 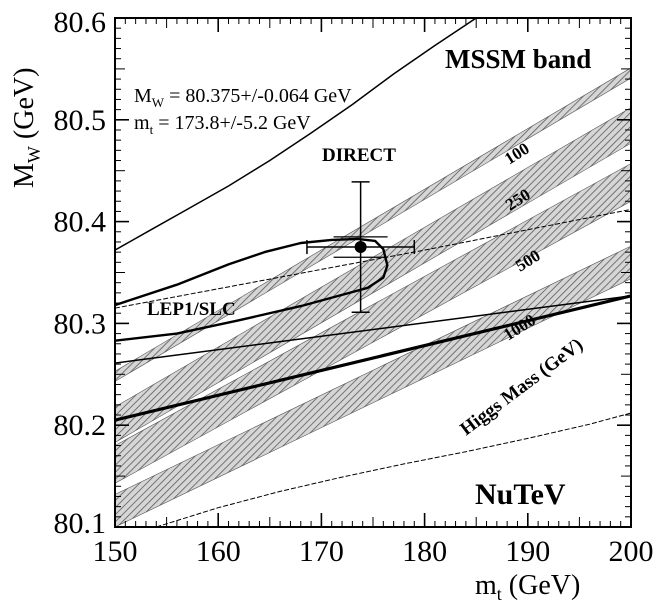 What do you see at coordinates (424, 551) in the screenshot?
I see `x-tick-label: 180` at bounding box center [424, 551].